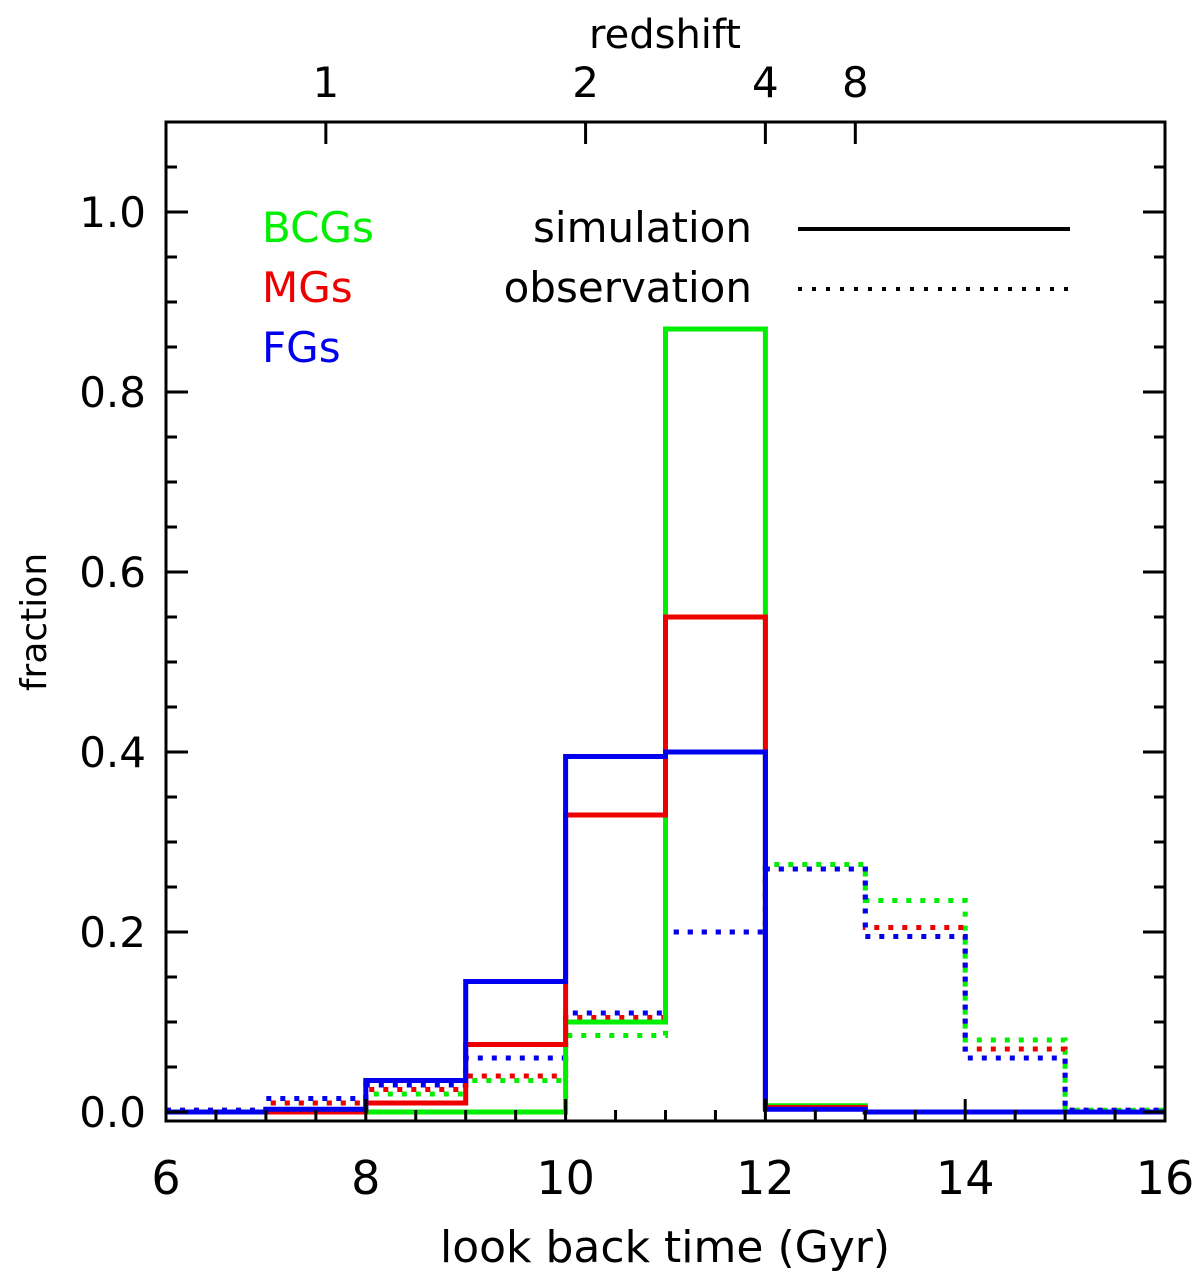 The height and width of the screenshot is (1284, 1200). I want to click on top-tick-label: 8, so click(855, 82).